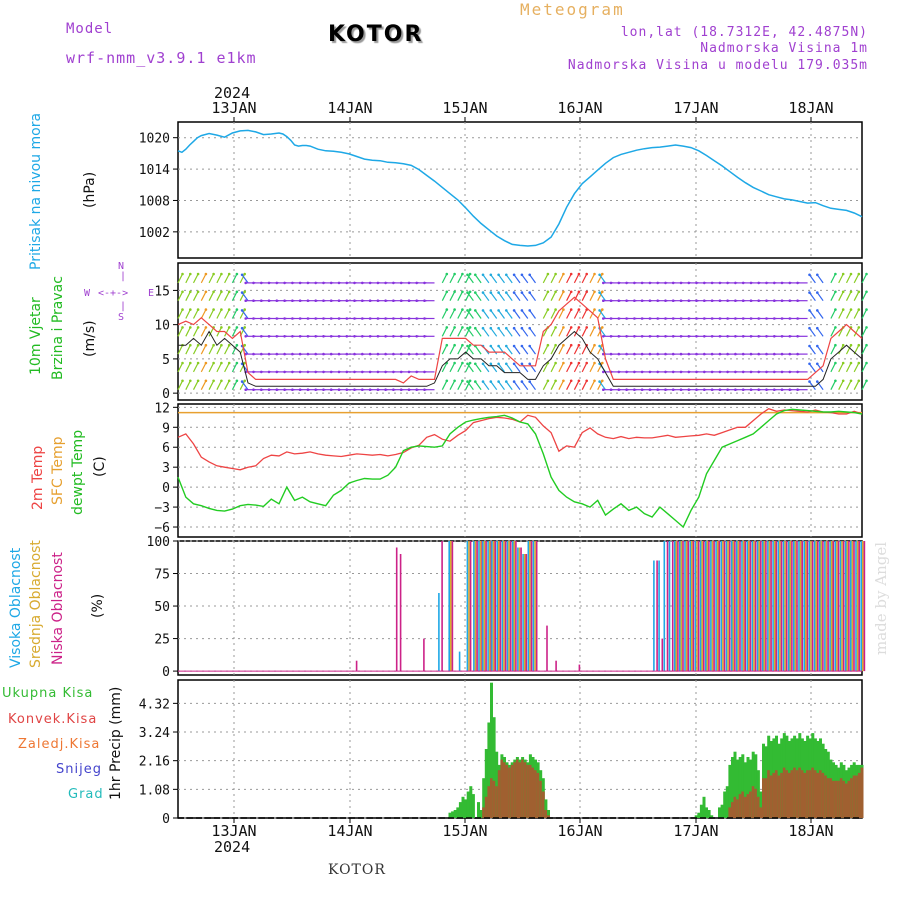 The image size is (900, 900). Describe the element at coordinates (166, 672) in the screenshot. I see `cloud-ytick-label-4: 0` at that location.